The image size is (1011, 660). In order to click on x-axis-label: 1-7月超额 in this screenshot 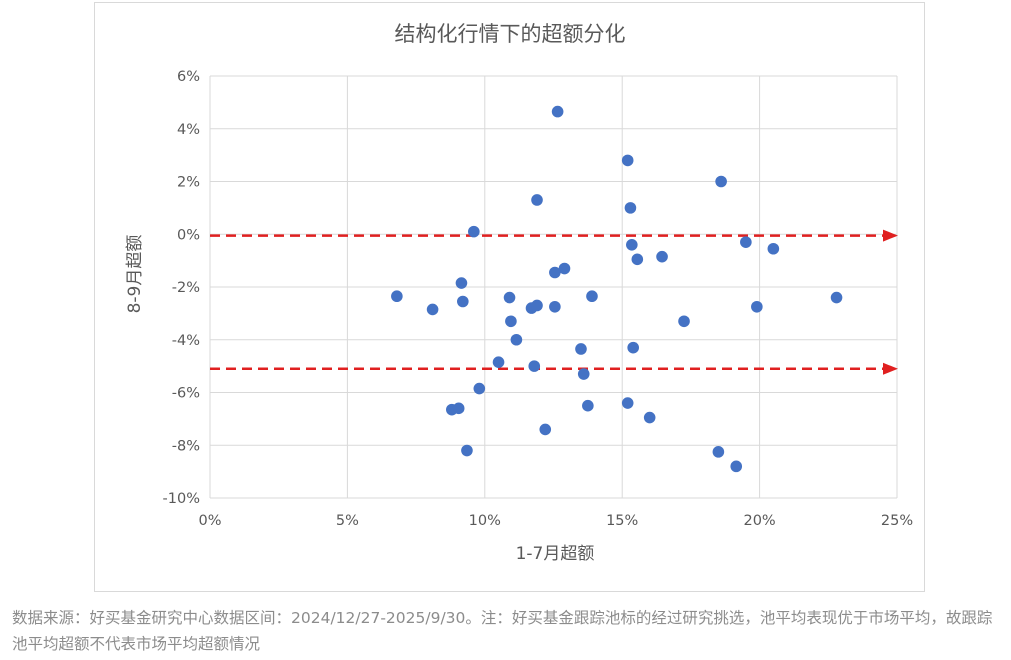, I will do `click(555, 554)`.